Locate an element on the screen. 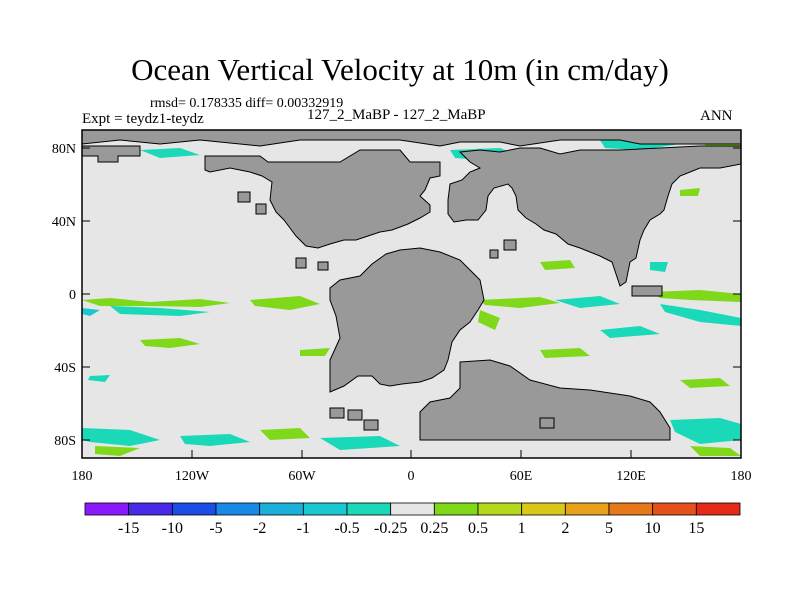 This screenshot has width=800, height=600. lon-labels: 180 120W 60W 0 60E 120E 180 is located at coordinates (412, 476).